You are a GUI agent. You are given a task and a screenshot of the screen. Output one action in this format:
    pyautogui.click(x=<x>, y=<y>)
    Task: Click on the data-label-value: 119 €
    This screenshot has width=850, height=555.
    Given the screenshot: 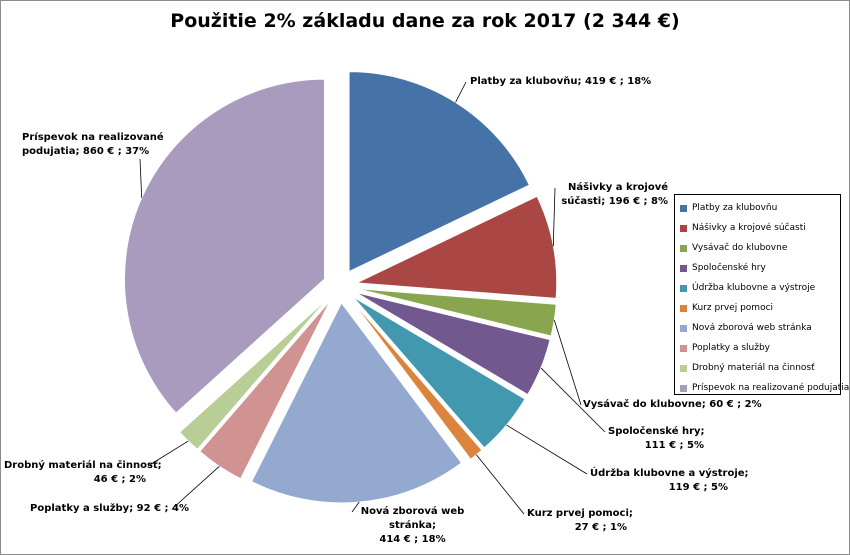 What is the action you would take?
    pyautogui.click(x=684, y=487)
    